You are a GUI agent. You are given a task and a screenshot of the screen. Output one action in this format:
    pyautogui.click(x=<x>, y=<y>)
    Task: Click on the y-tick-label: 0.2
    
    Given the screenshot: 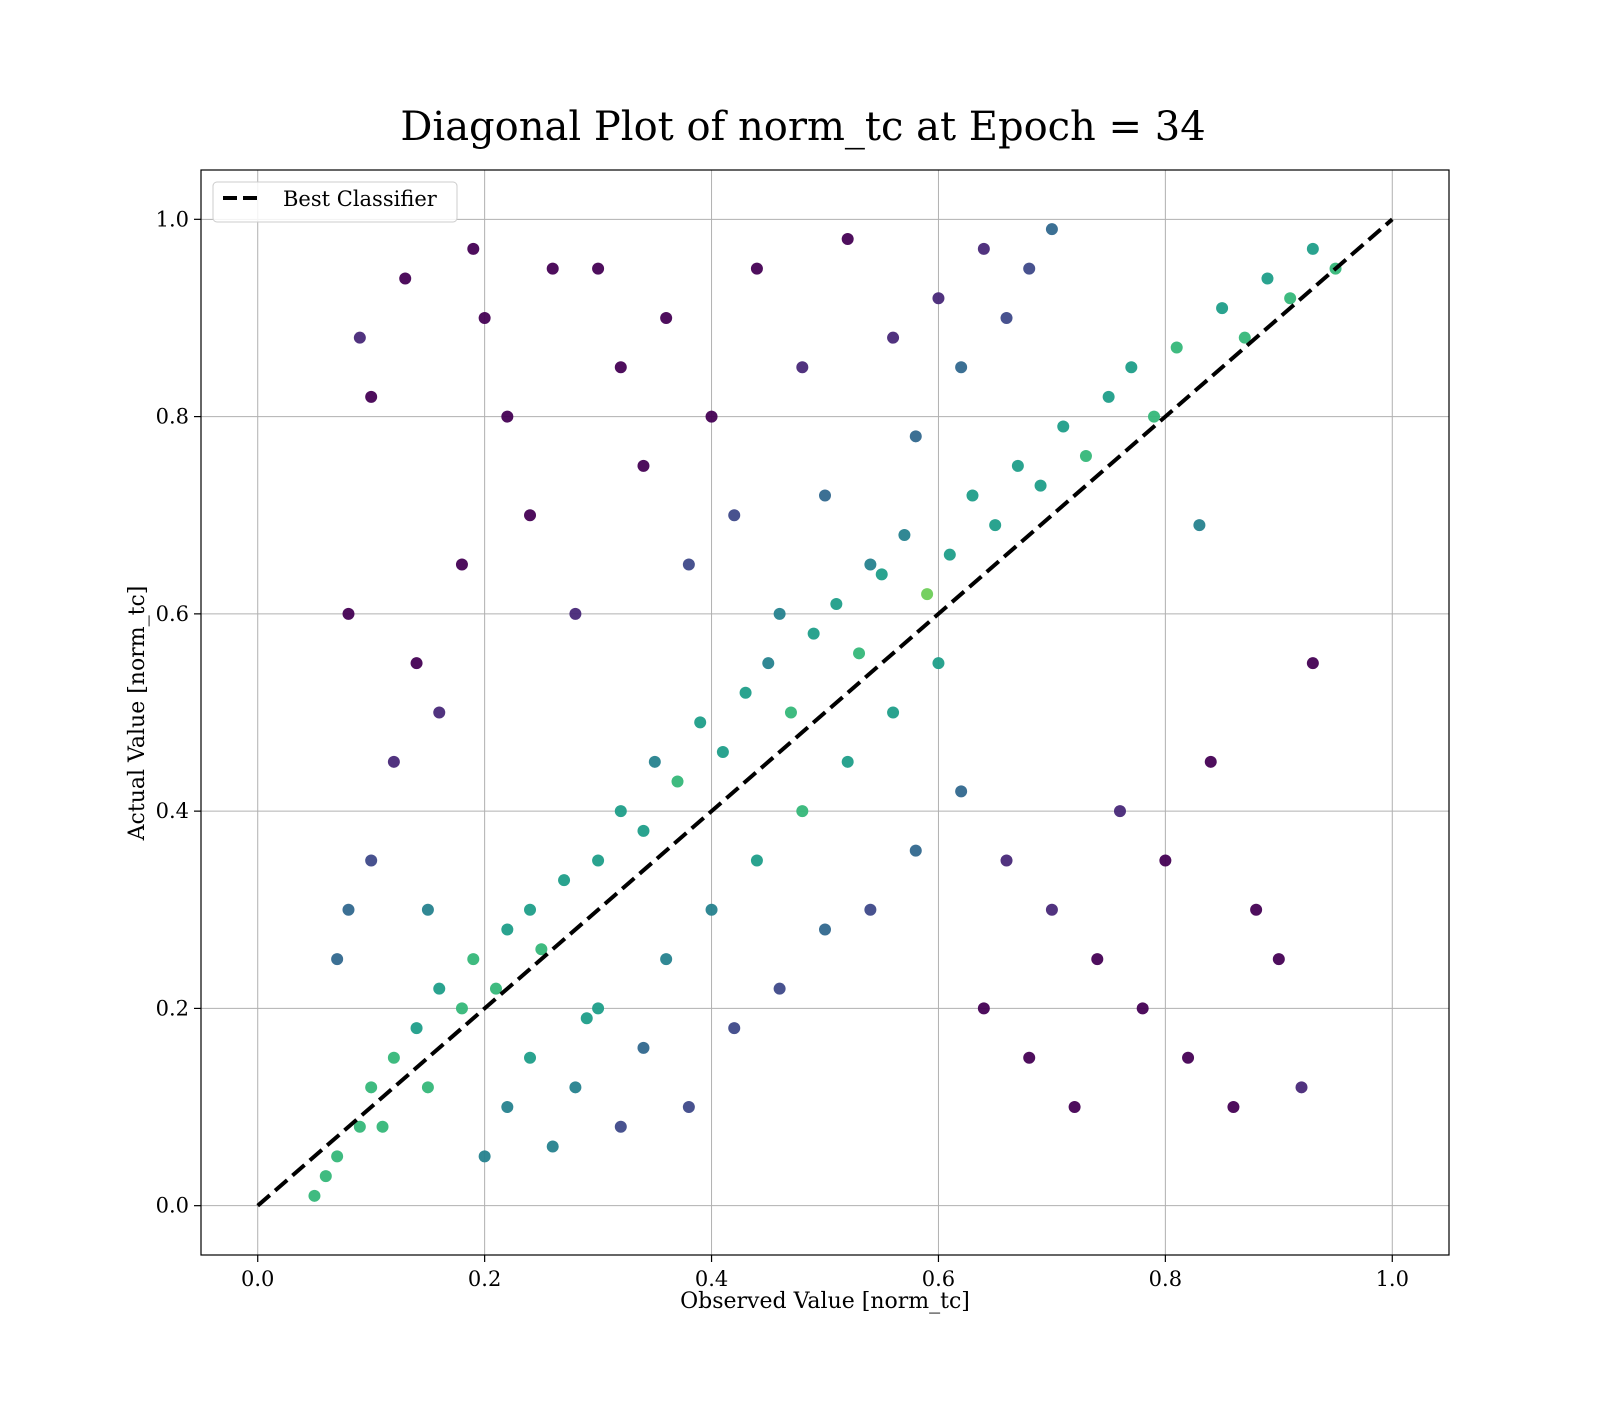 What is the action you would take?
    pyautogui.click(x=172, y=1008)
    